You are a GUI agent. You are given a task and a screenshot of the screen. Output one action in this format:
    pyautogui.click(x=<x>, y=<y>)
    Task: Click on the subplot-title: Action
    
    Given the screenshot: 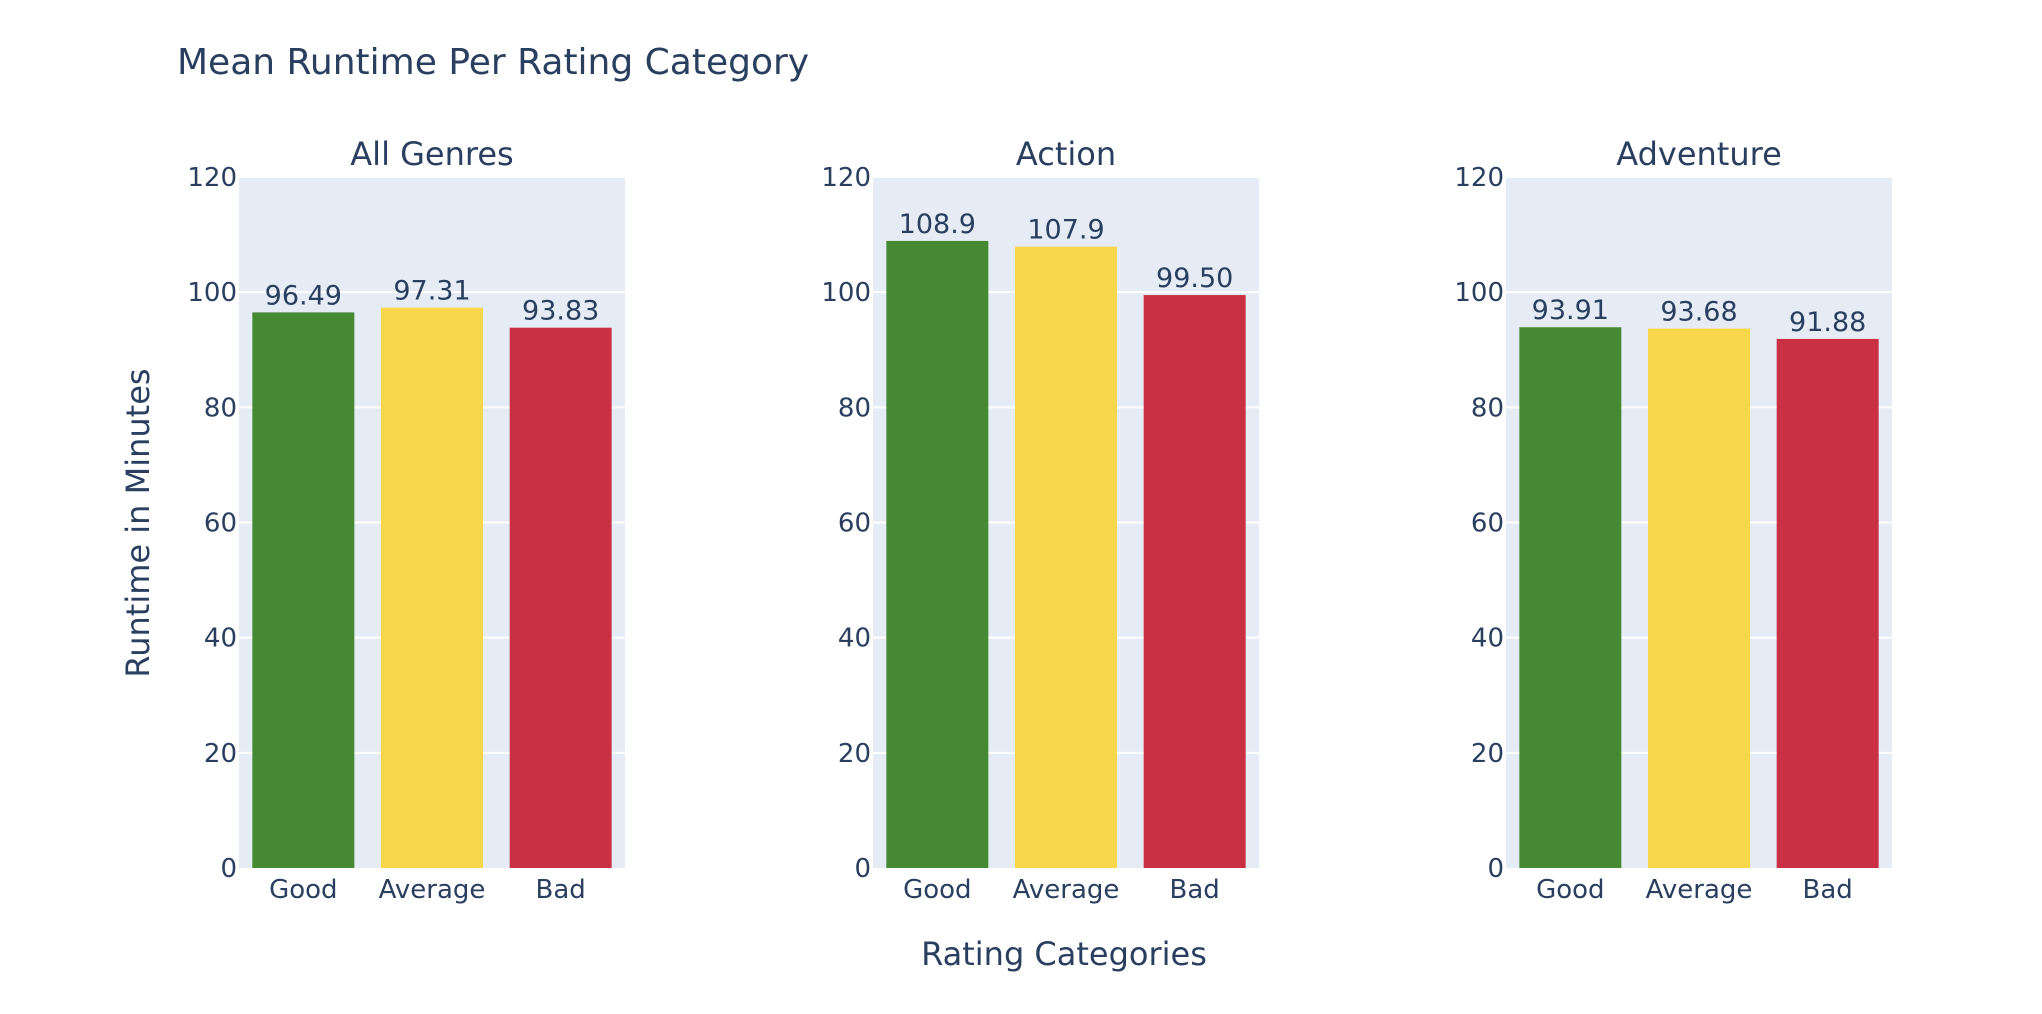 What is the action you would take?
    pyautogui.click(x=1066, y=154)
    